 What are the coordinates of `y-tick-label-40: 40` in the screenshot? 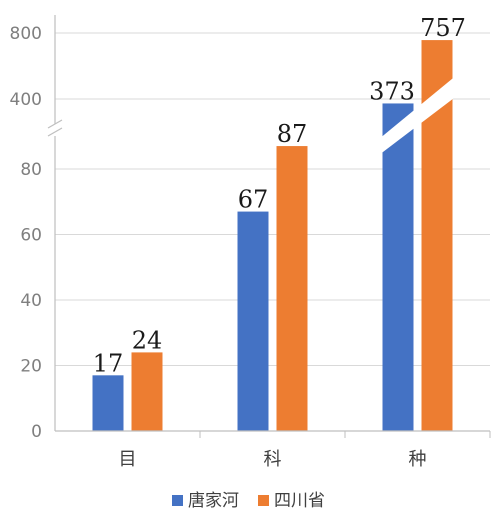 It's located at (31, 301).